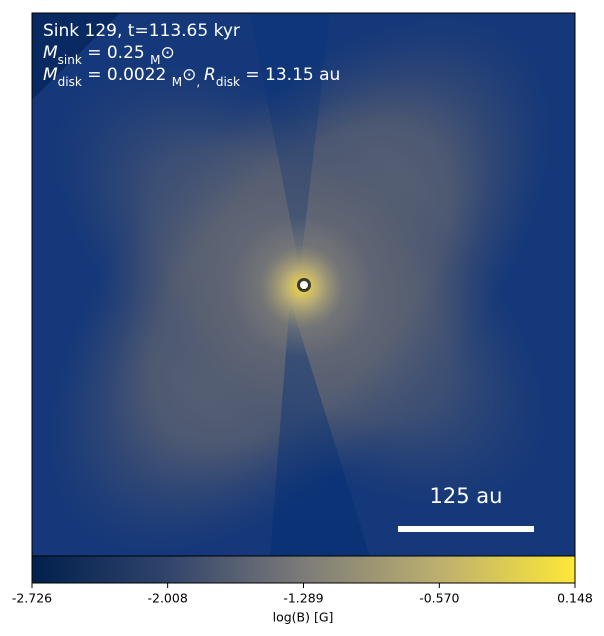 This screenshot has width=604, height=636. Describe the element at coordinates (200, 82) in the screenshot. I see `annotation-subscript: ,` at that location.